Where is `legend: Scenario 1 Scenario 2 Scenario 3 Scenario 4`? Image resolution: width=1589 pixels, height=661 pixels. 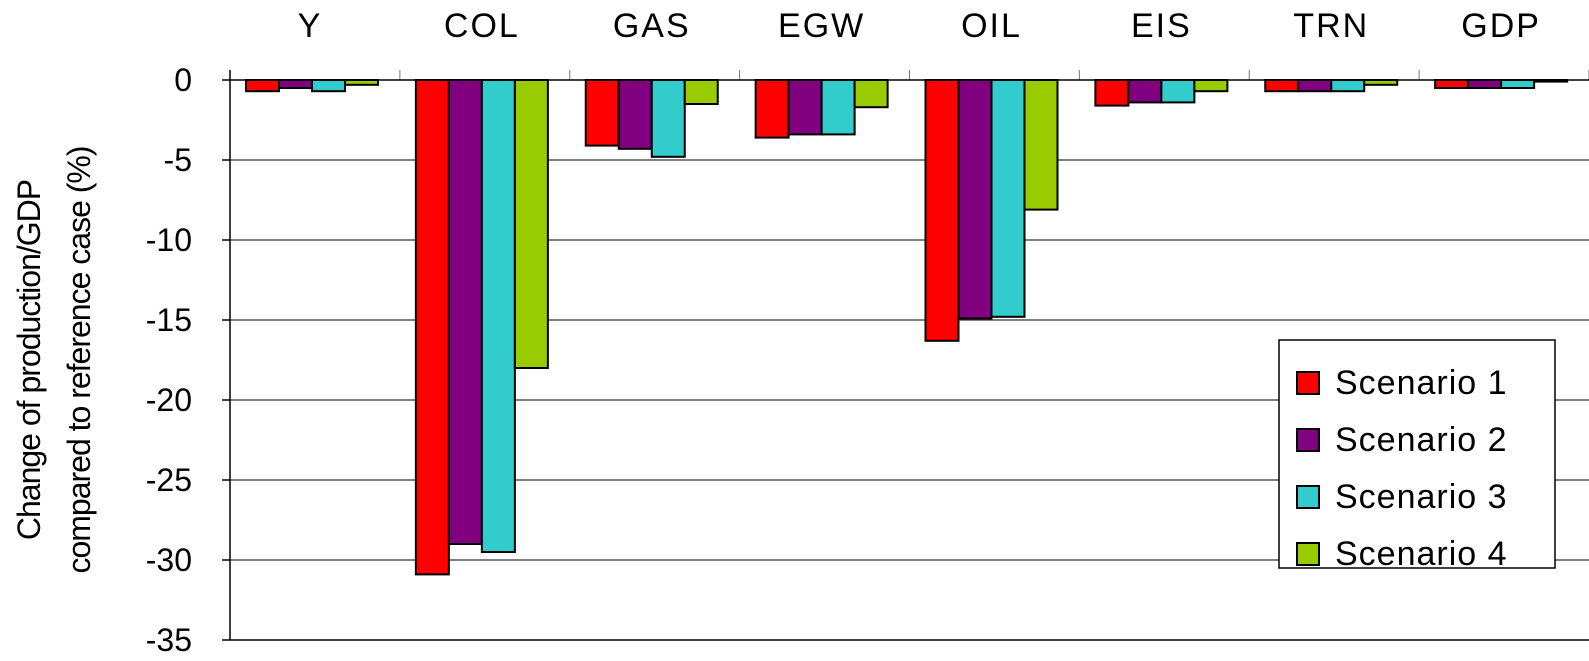 legend: Scenario 1 Scenario 2 Scenario 3 Scenario 4 is located at coordinates (1417, 456).